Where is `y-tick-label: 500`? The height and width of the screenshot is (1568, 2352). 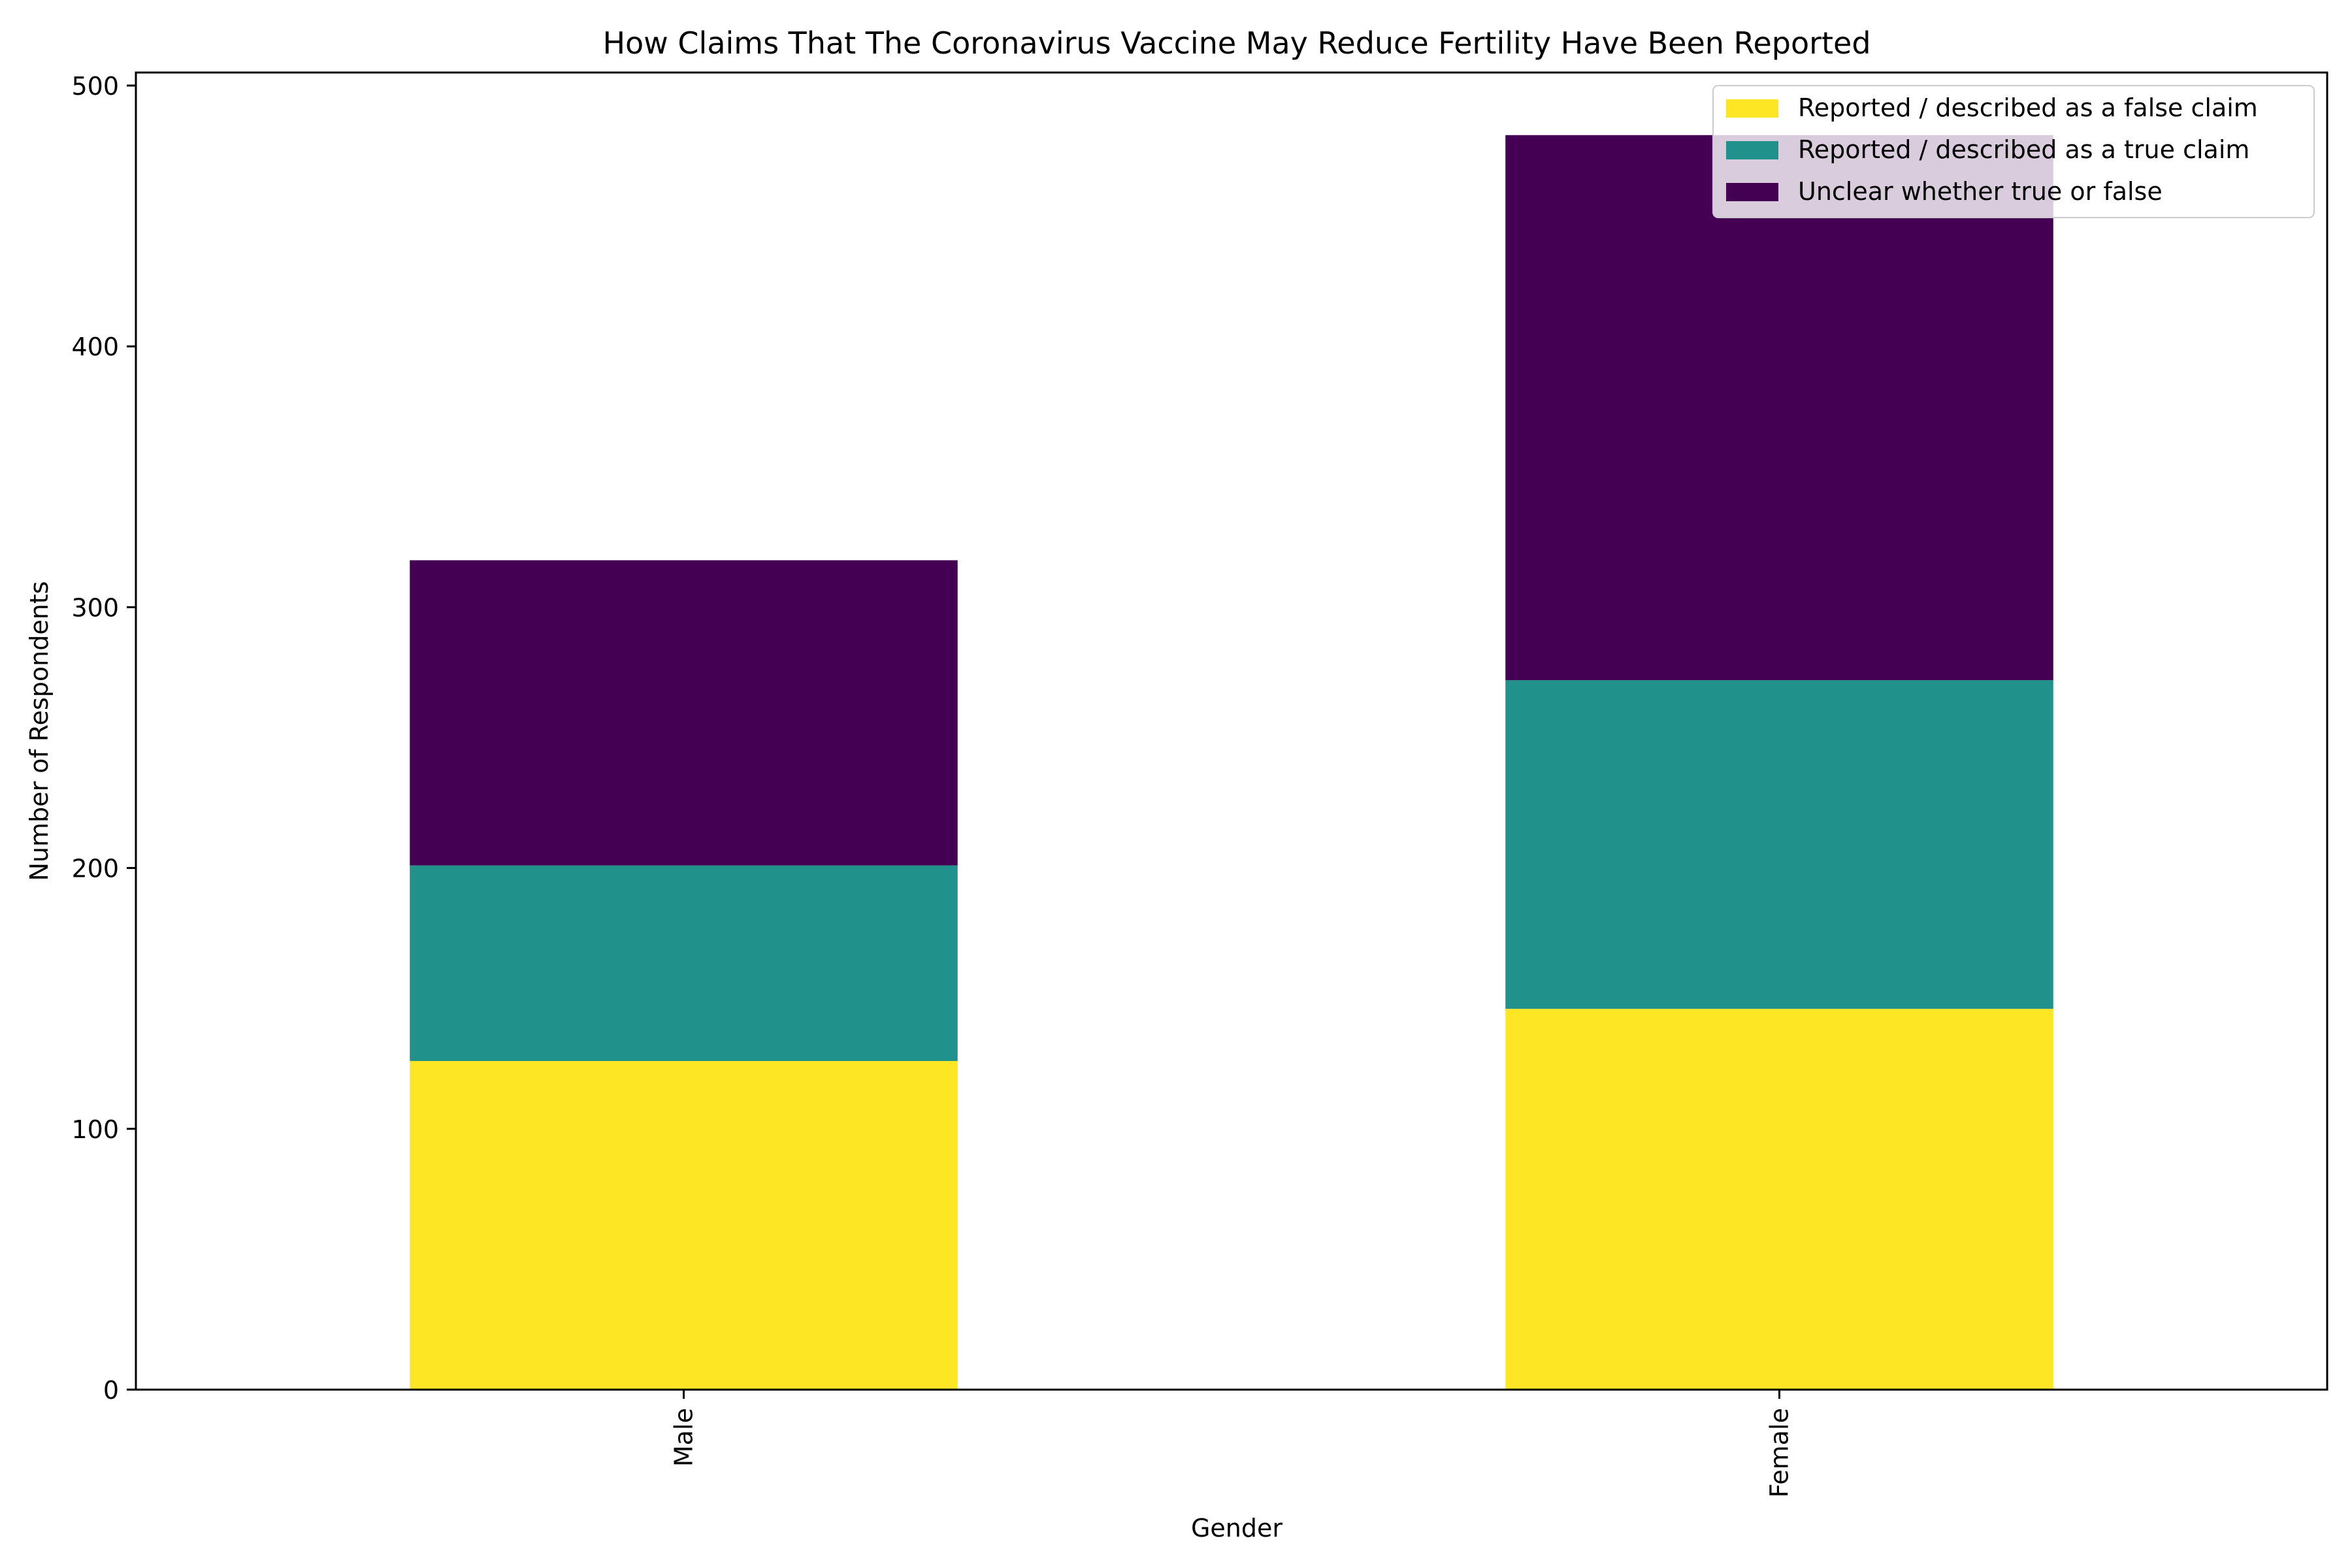
y-tick-label: 500 is located at coordinates (95, 86).